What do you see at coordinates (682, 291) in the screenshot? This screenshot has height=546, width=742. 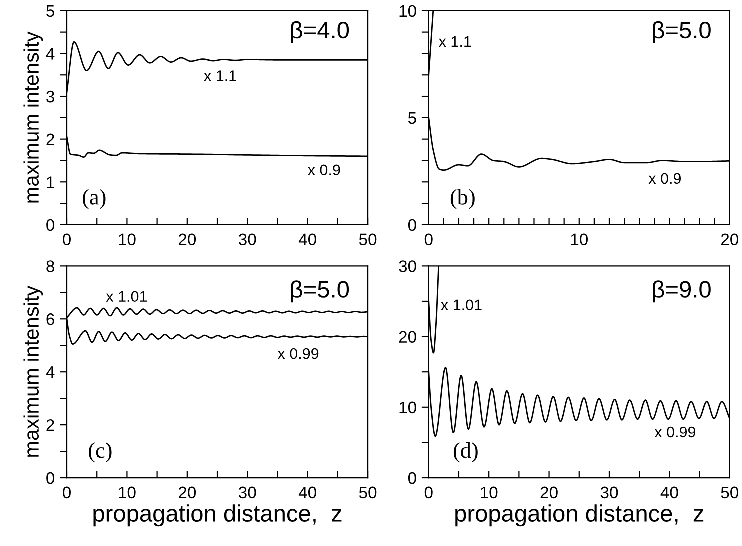 I see `annotation: β=9.0` at bounding box center [682, 291].